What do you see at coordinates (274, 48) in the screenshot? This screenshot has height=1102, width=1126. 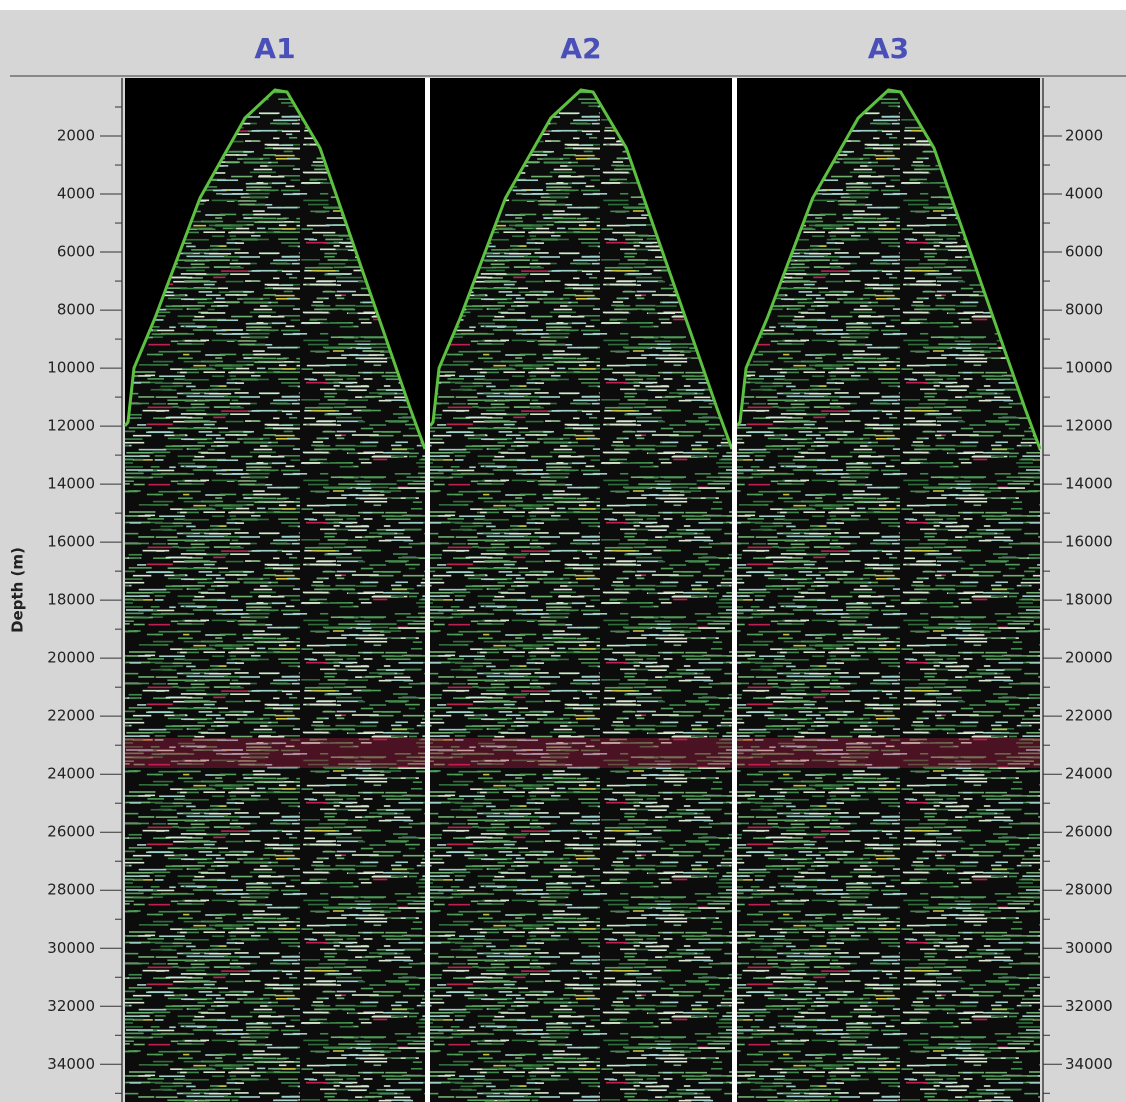 I see `panel-title: A1` at bounding box center [274, 48].